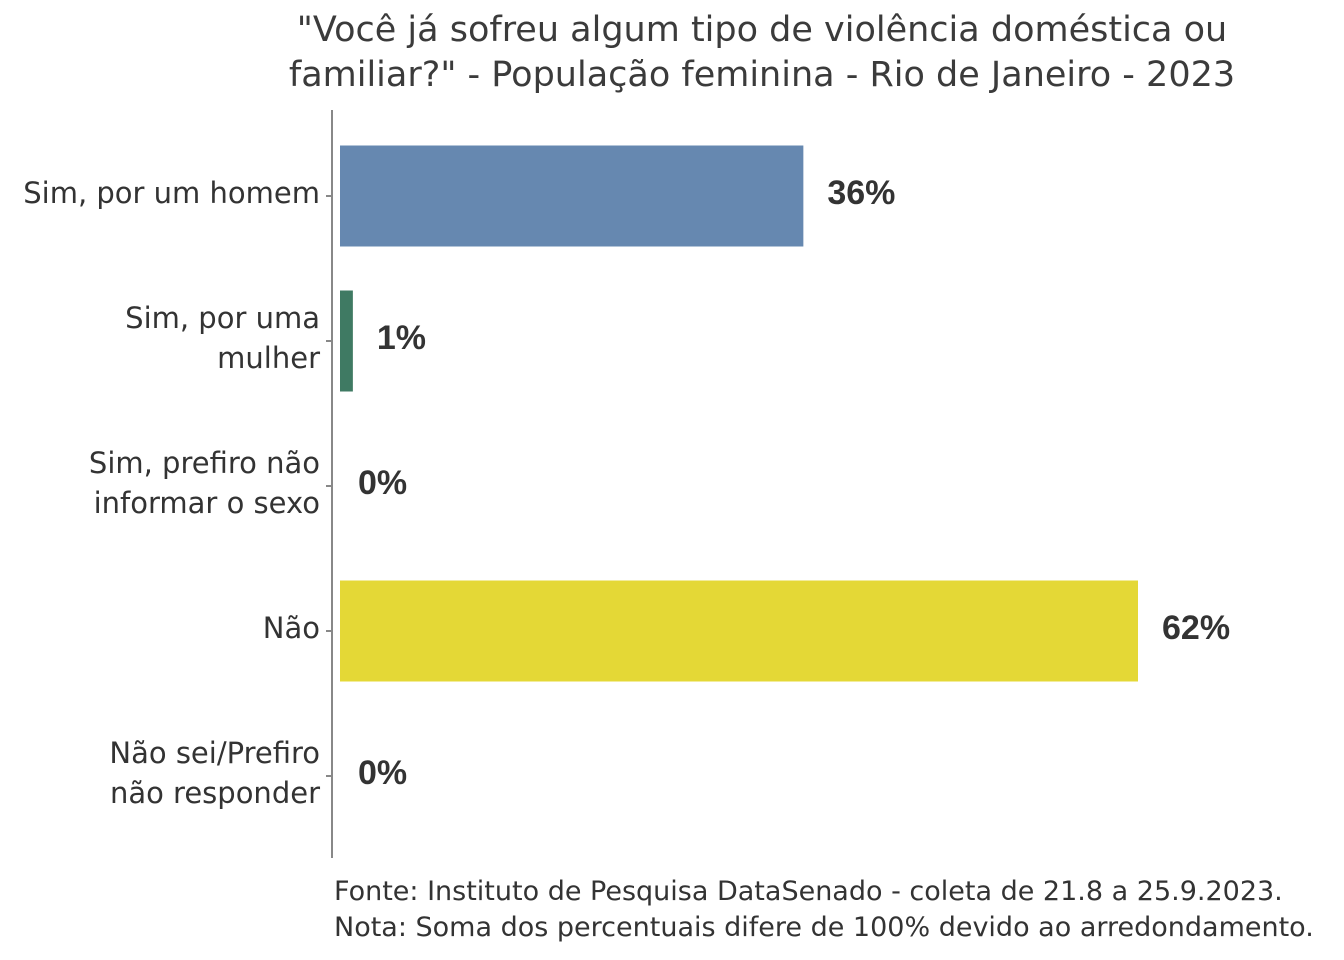  I want to click on category-label-2-line-0: Sim, prefiro não, so click(204, 463).